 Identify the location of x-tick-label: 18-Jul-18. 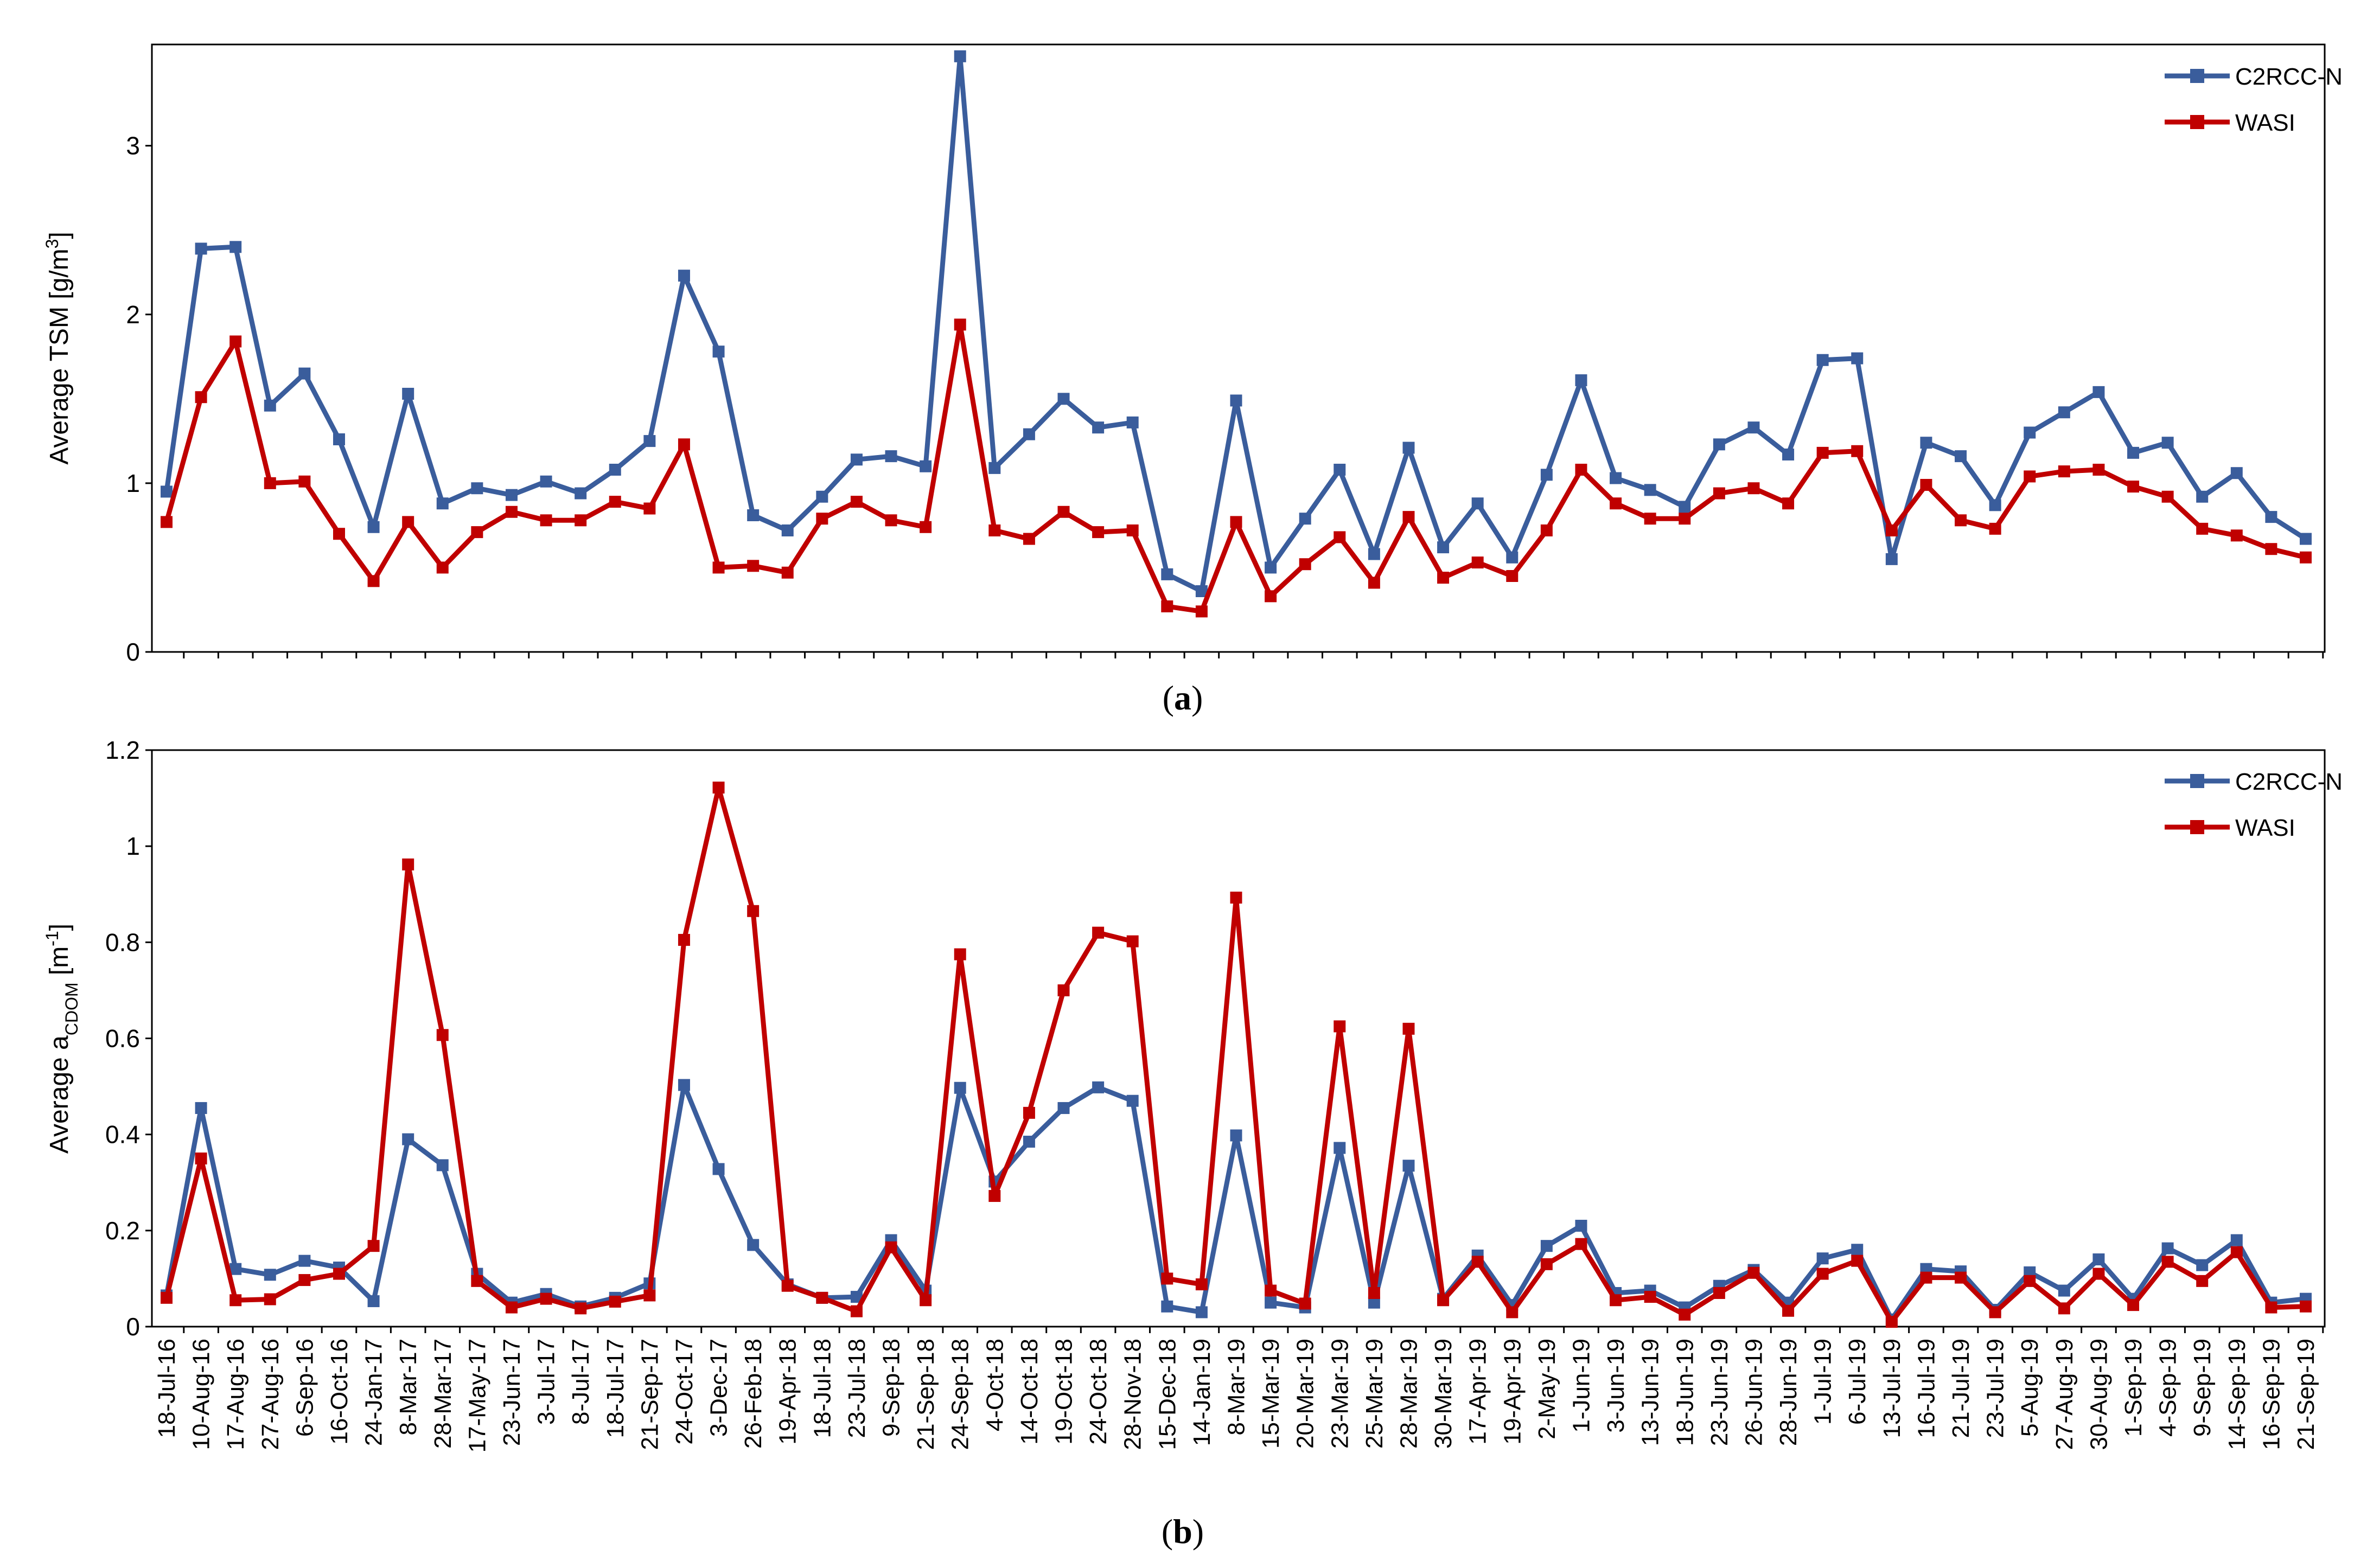
(822, 1388).